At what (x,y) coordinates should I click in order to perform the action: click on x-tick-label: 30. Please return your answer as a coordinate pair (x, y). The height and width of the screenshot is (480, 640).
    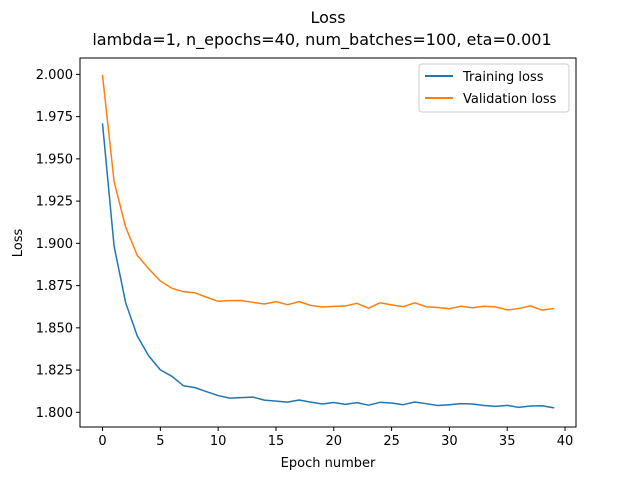
    Looking at the image, I should click on (449, 441).